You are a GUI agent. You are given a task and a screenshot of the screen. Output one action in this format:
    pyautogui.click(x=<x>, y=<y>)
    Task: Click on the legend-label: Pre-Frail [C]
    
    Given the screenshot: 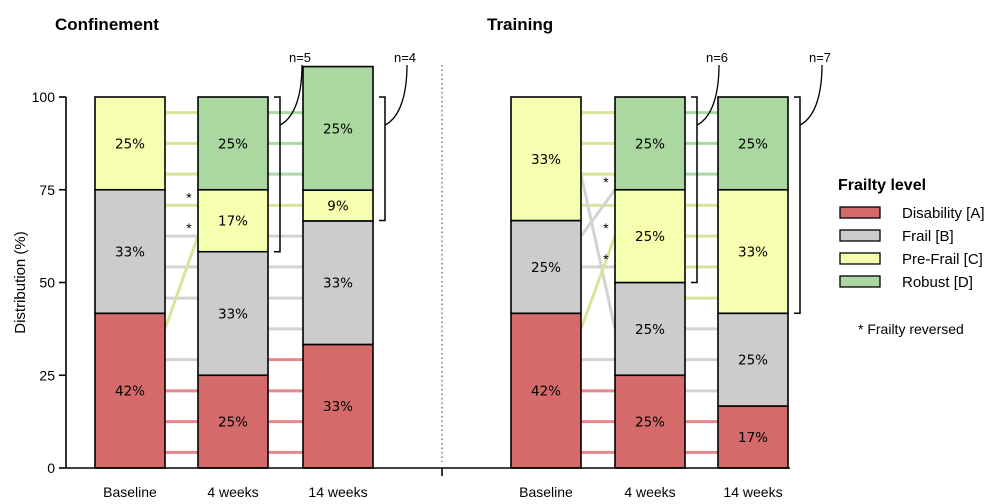 What is the action you would take?
    pyautogui.click(x=942, y=259)
    